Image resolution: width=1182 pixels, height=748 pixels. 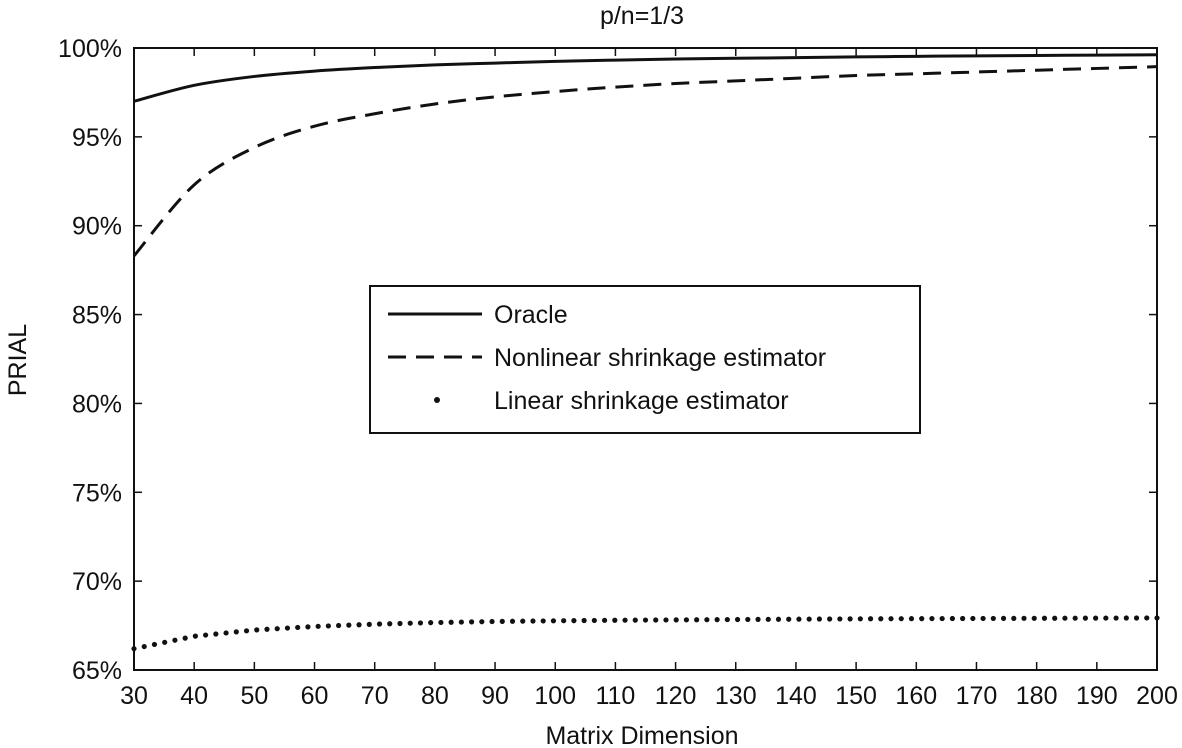 What do you see at coordinates (254, 696) in the screenshot?
I see `x-tick-label: 50` at bounding box center [254, 696].